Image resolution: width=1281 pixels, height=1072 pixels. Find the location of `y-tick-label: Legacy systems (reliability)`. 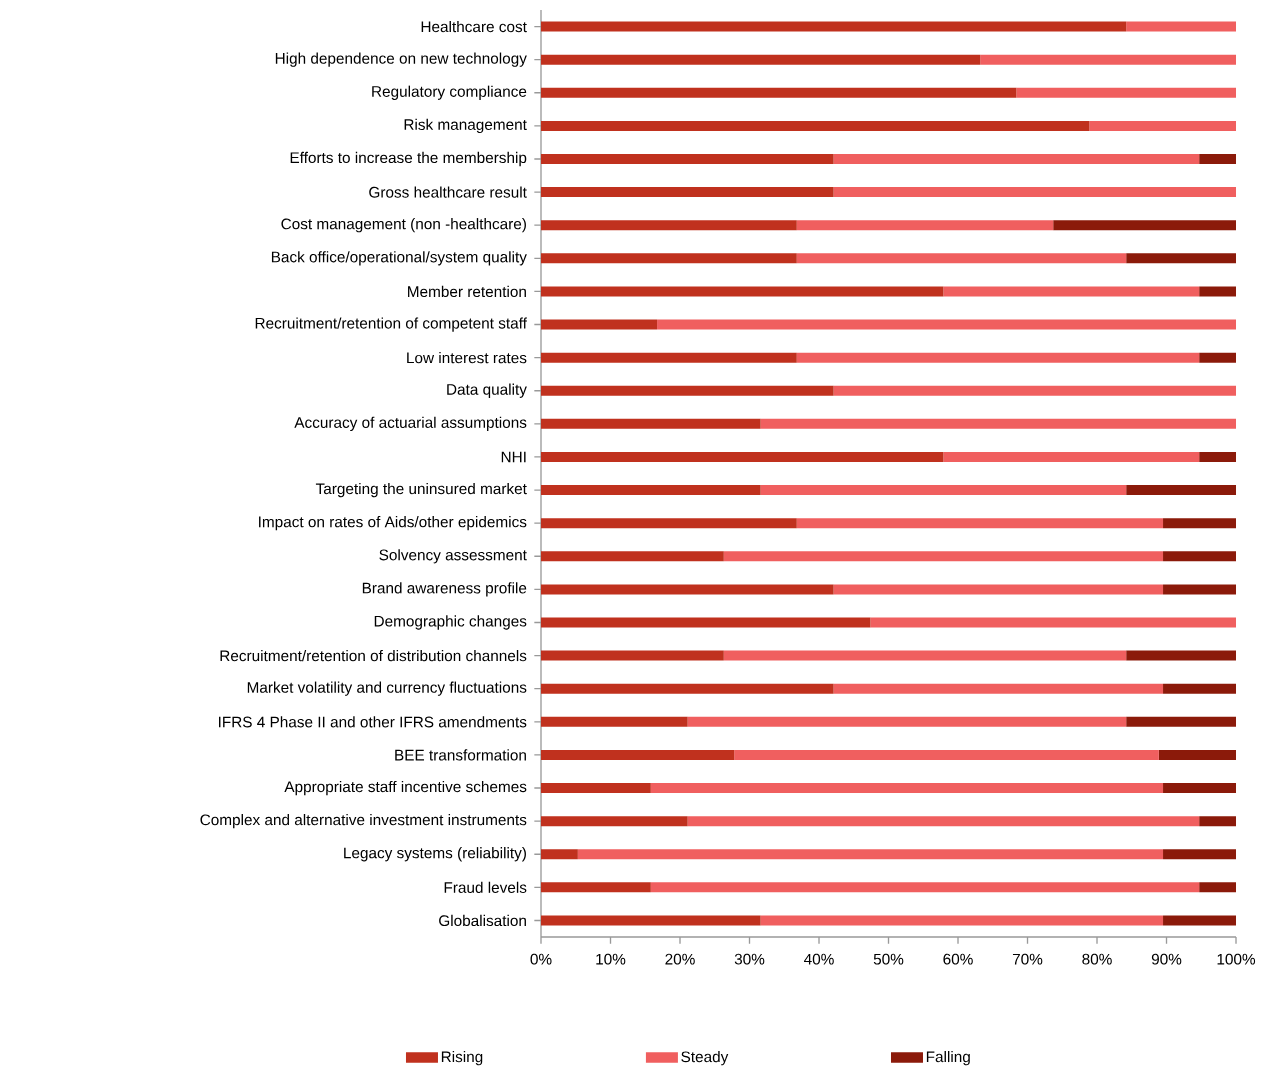

y-tick-label: Legacy systems (reliability) is located at coordinates (435, 854).